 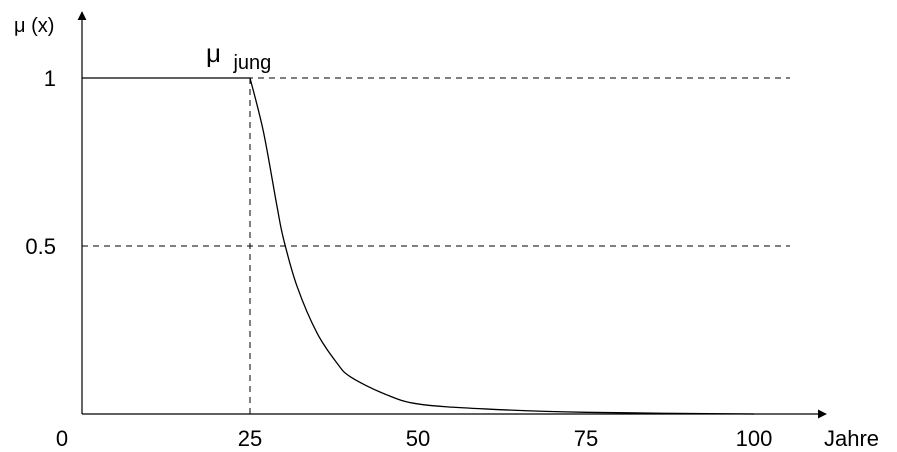 What do you see at coordinates (50, 78) in the screenshot?
I see `y-tick-label-1: 1` at bounding box center [50, 78].